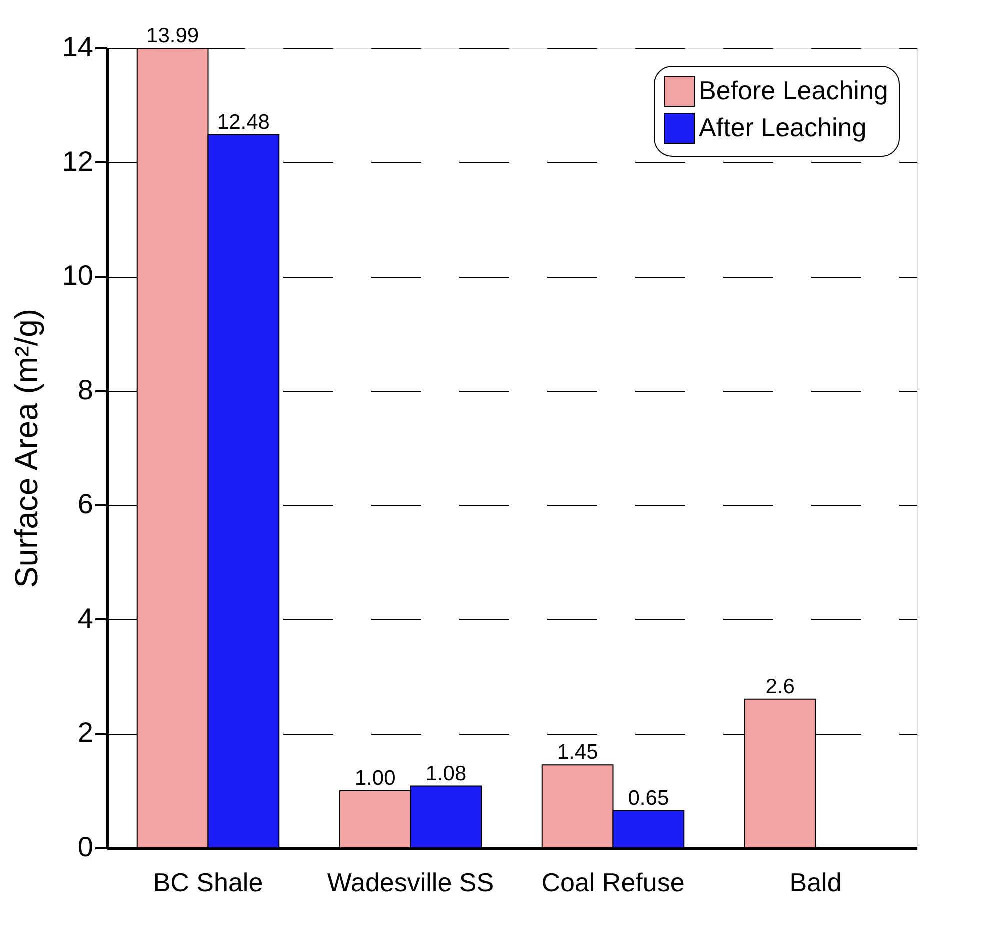  What do you see at coordinates (208, 883) in the screenshot?
I see `x-tick-label: BC Shale` at bounding box center [208, 883].